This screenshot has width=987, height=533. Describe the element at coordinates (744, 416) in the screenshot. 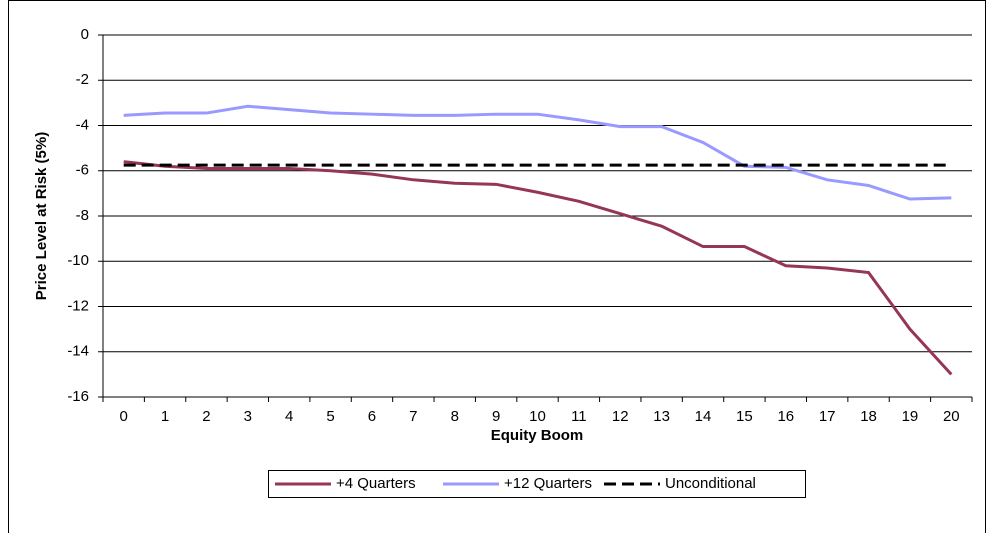

I see `x-tick-label: 15` at that location.